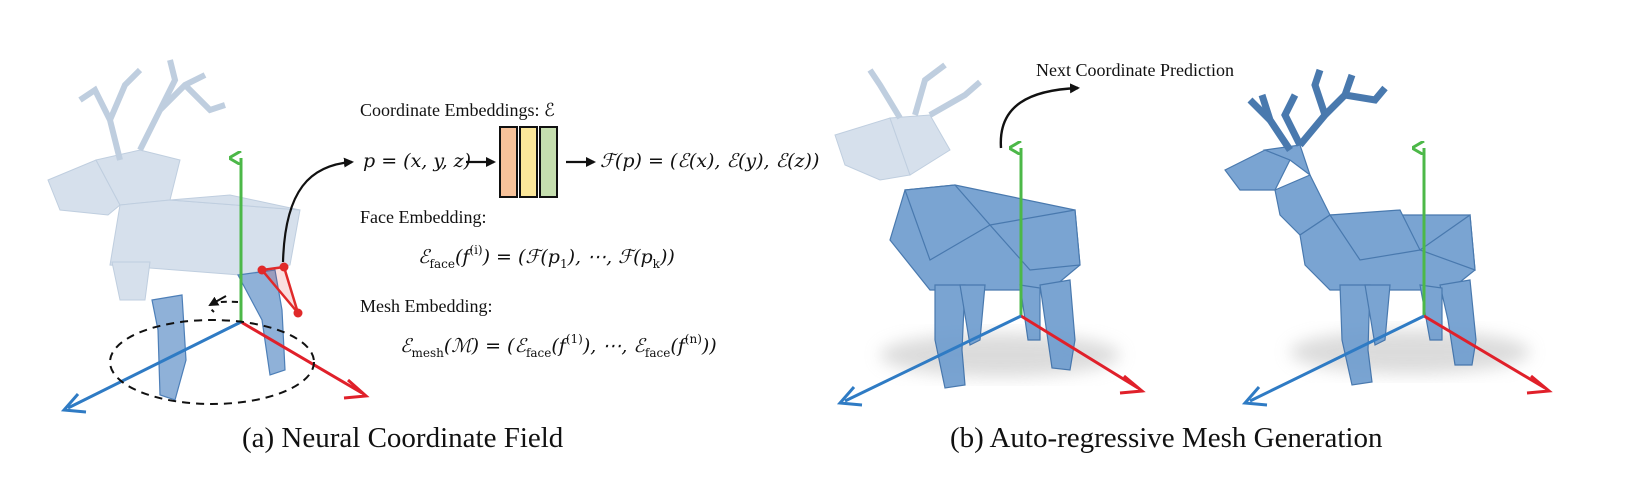 The height and width of the screenshot is (489, 1633). I want to click on left-deer-faded, so click(174, 180).